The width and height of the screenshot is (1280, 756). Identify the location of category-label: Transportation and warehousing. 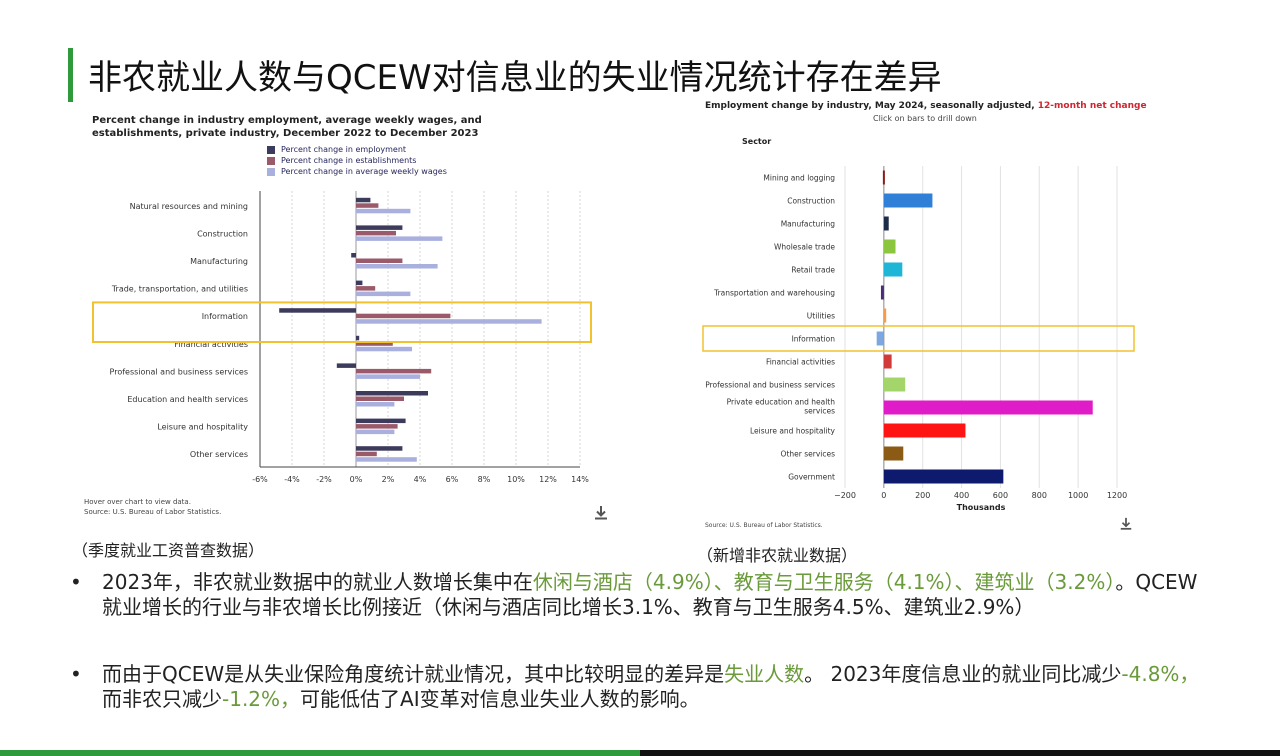
(774, 293).